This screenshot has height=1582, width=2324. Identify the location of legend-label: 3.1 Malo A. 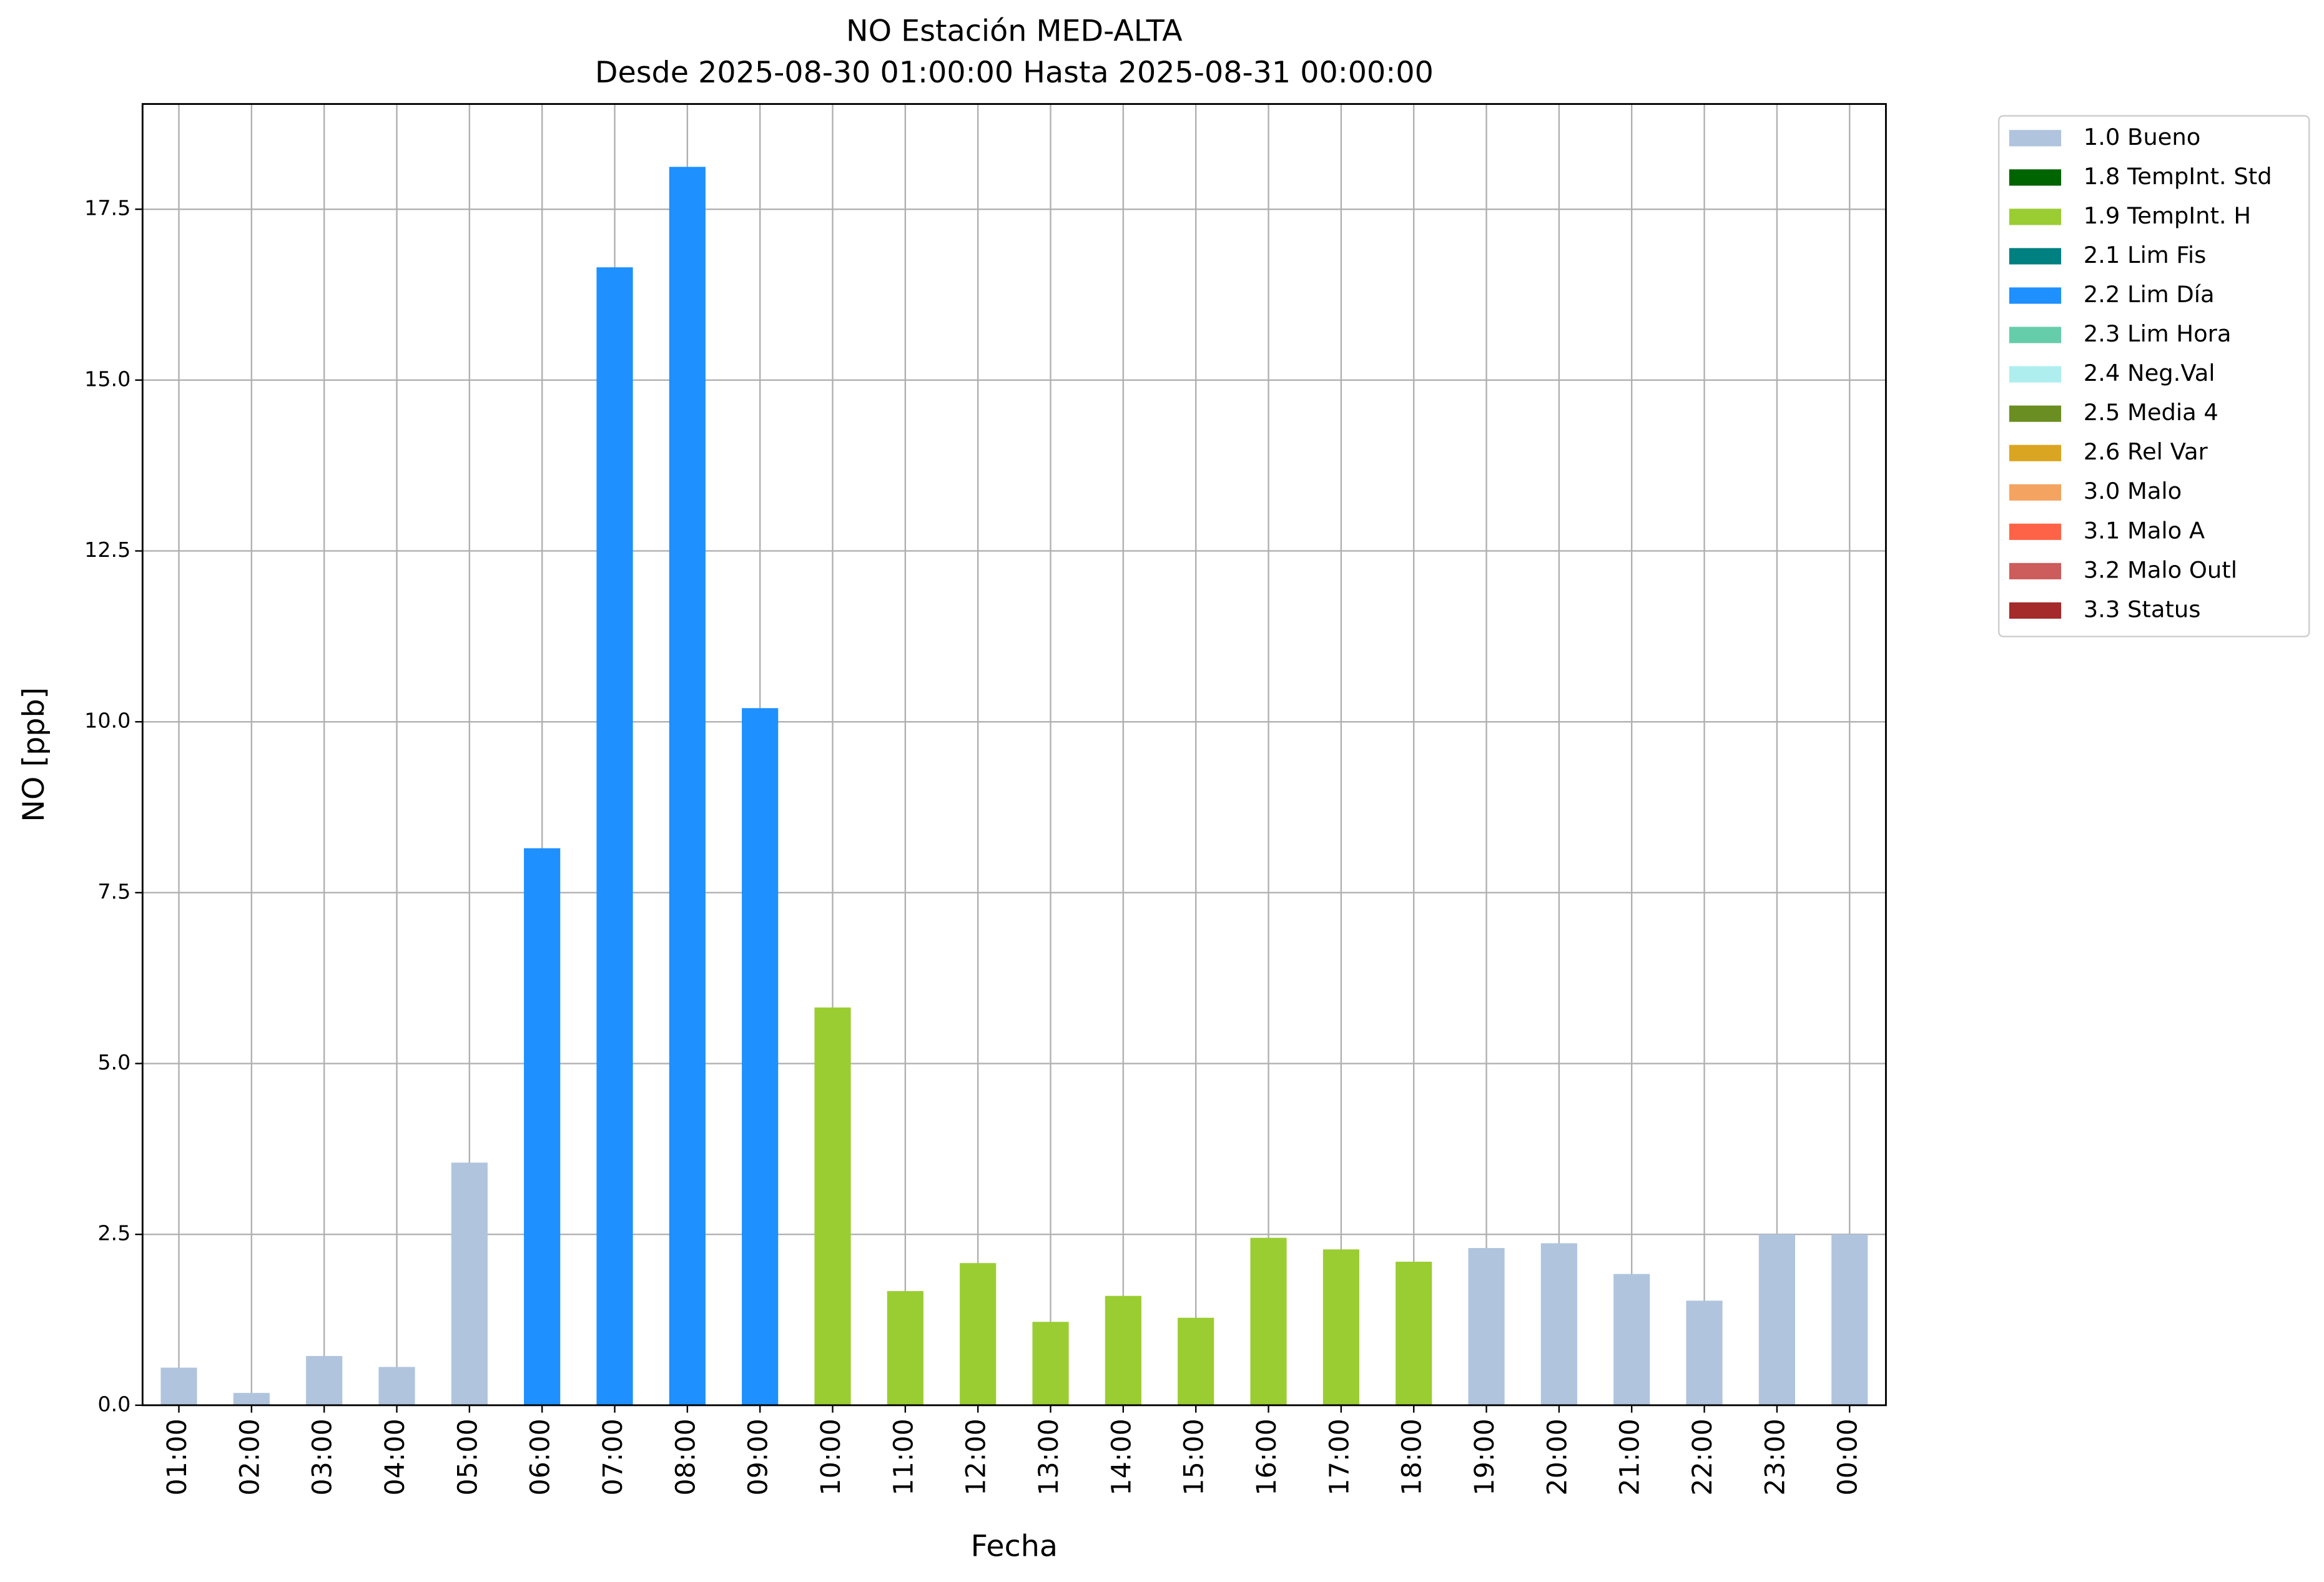
(2144, 530).